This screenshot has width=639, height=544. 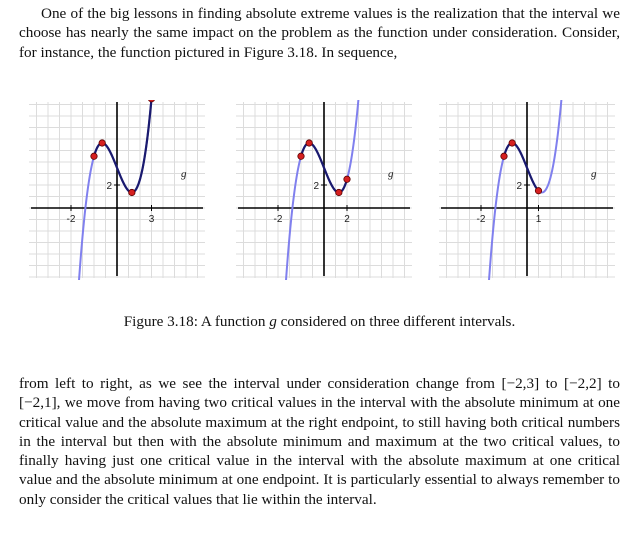 I want to click on x-tick-label-right: 3, so click(x=152, y=219).